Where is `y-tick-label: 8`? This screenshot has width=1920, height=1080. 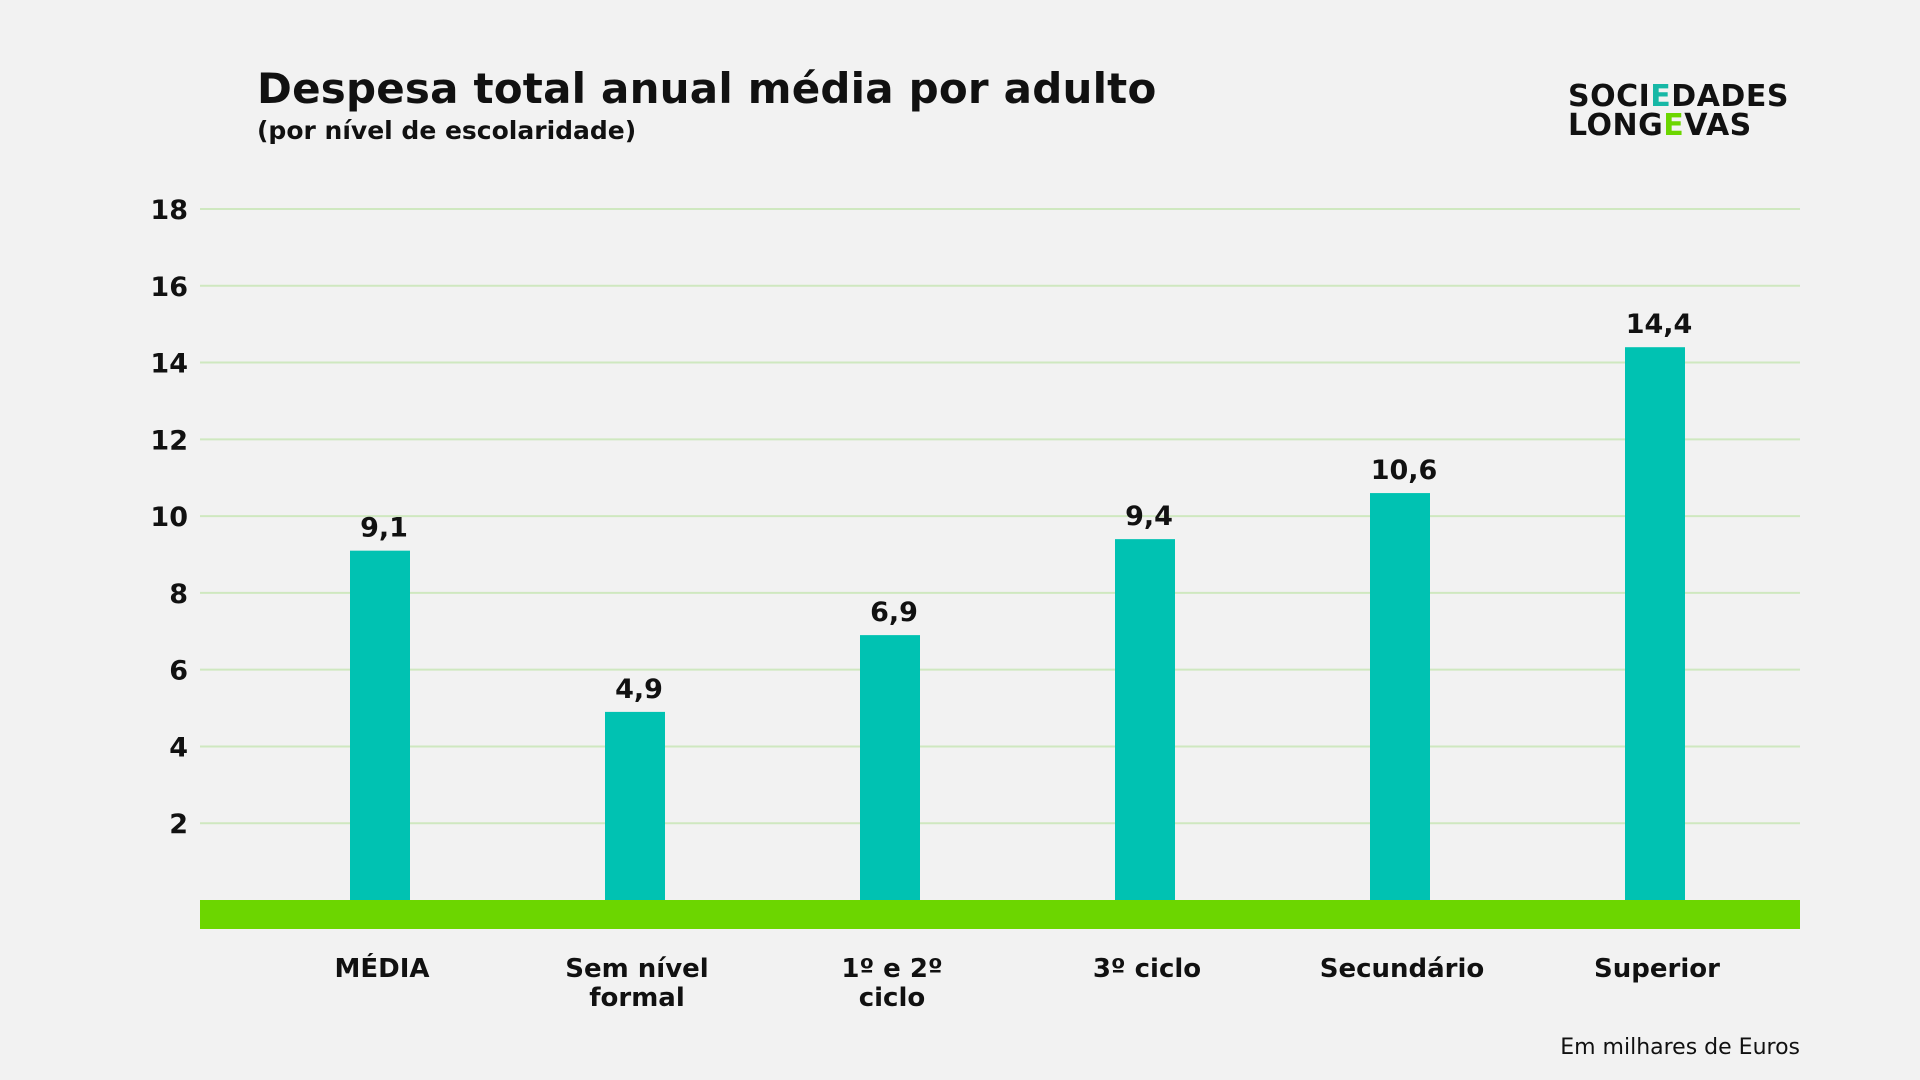
y-tick-label: 8 is located at coordinates (178, 594).